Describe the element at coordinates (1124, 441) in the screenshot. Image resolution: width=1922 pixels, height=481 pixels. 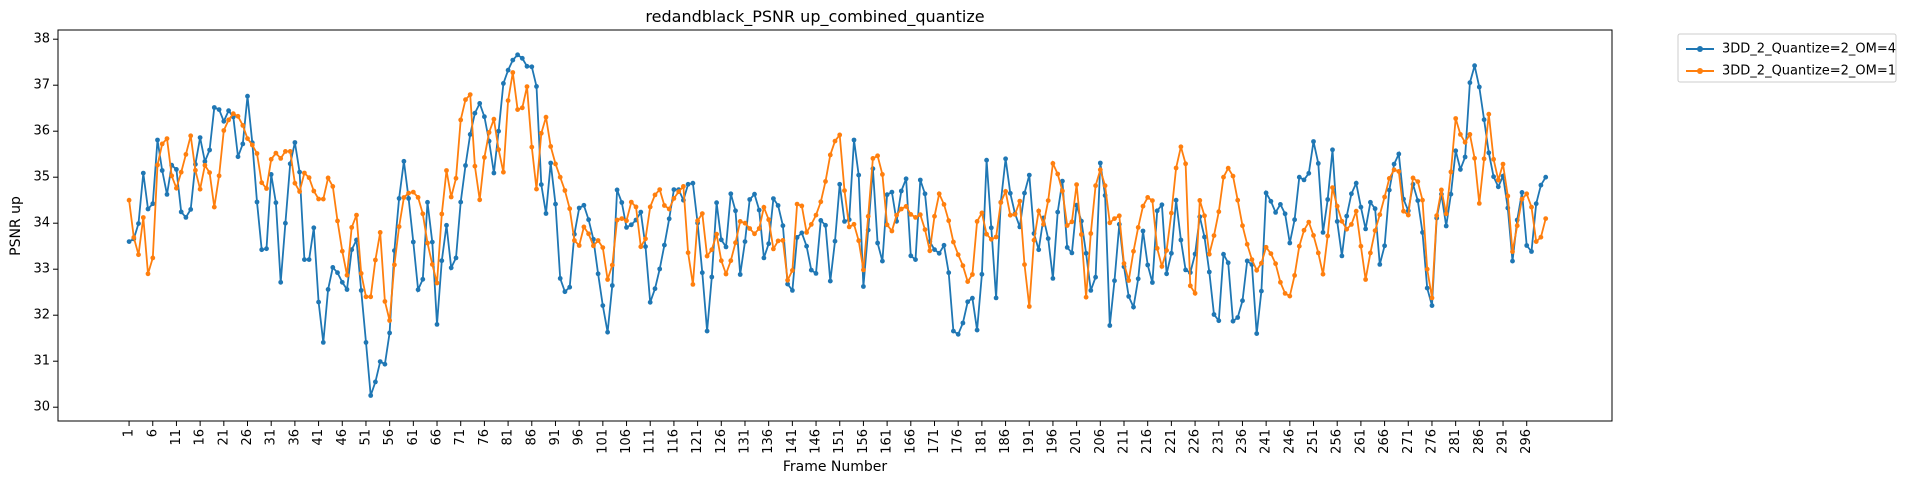
I see `x-tick-label: 211` at that location.